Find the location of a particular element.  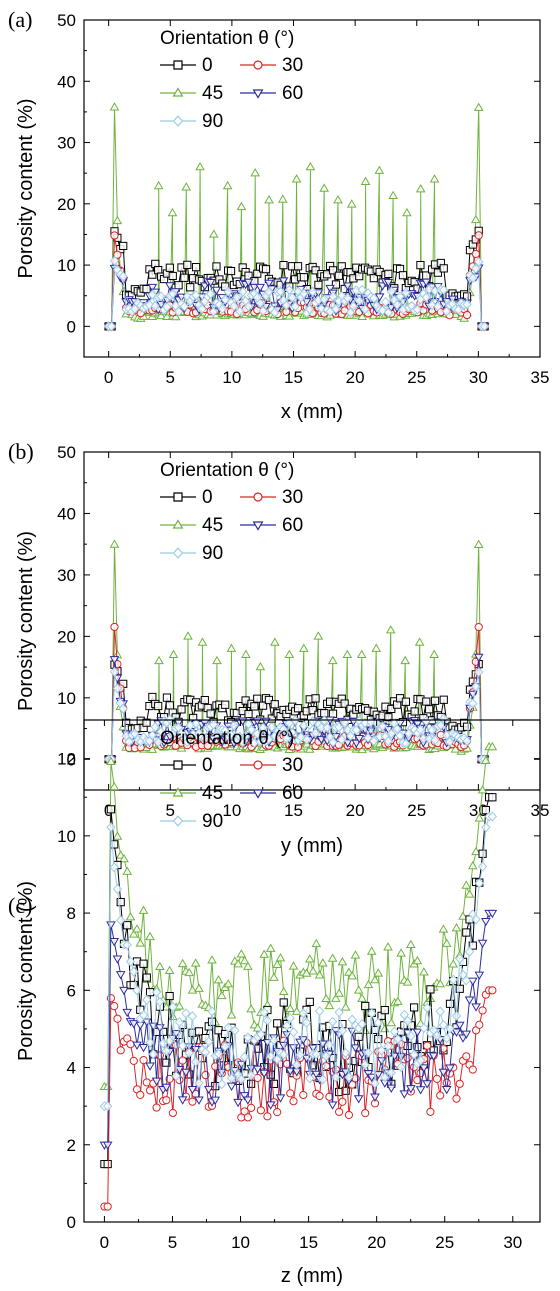

x-tick-label: 30 is located at coordinates (512, 1242).